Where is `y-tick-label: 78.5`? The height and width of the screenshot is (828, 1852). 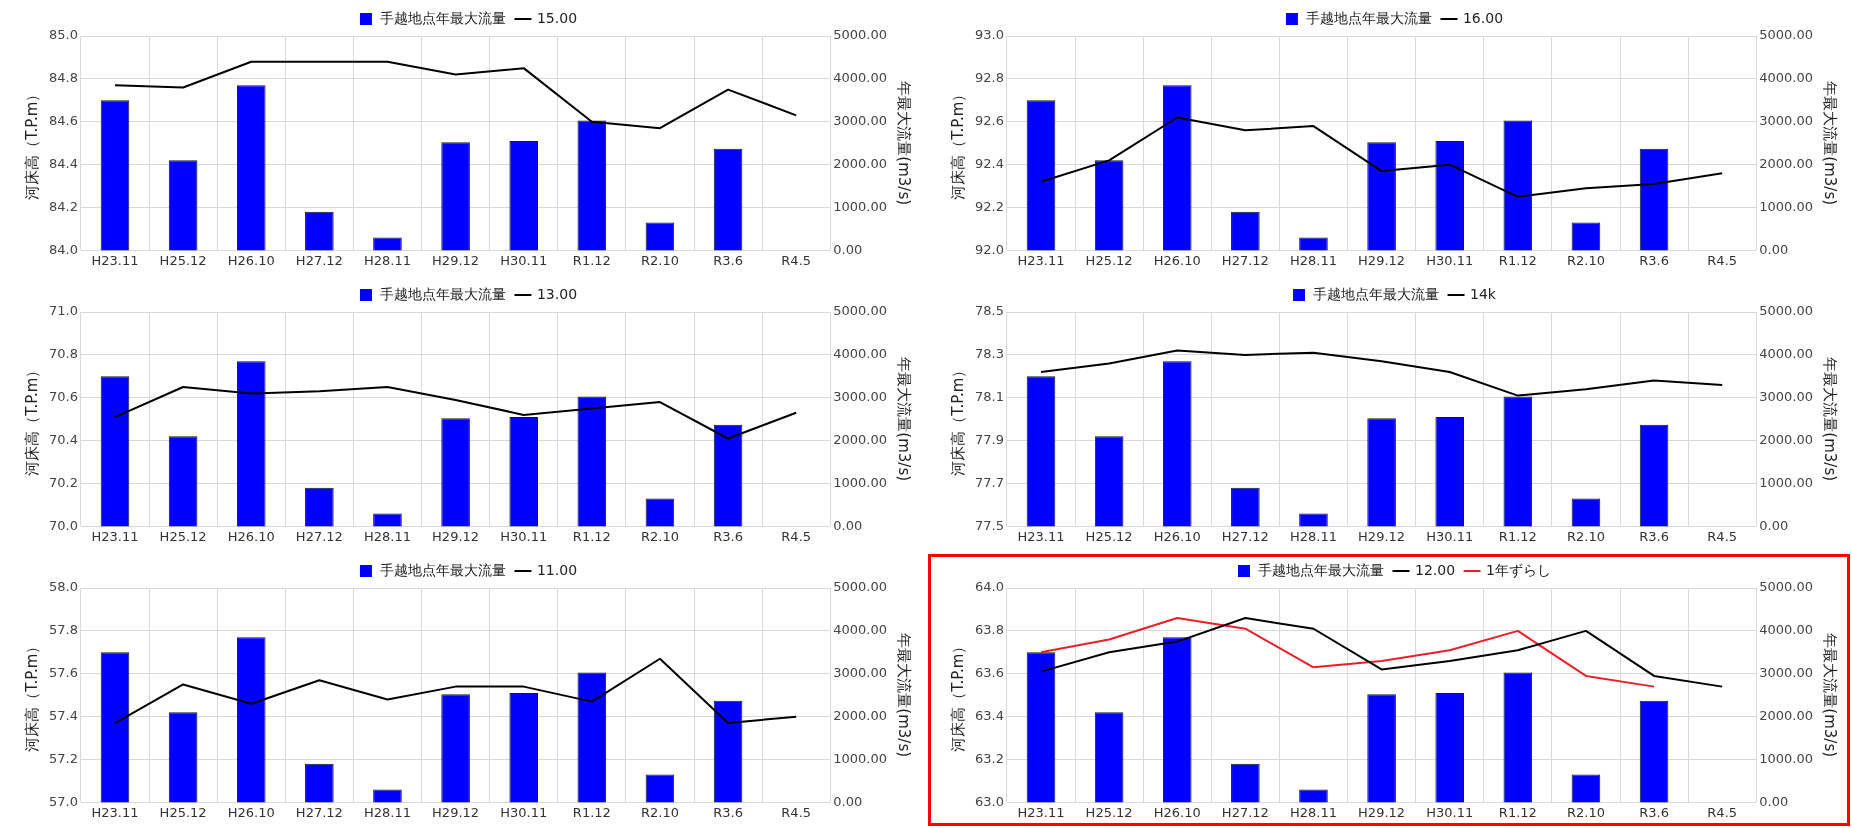 y-tick-label: 78.5 is located at coordinates (989, 311).